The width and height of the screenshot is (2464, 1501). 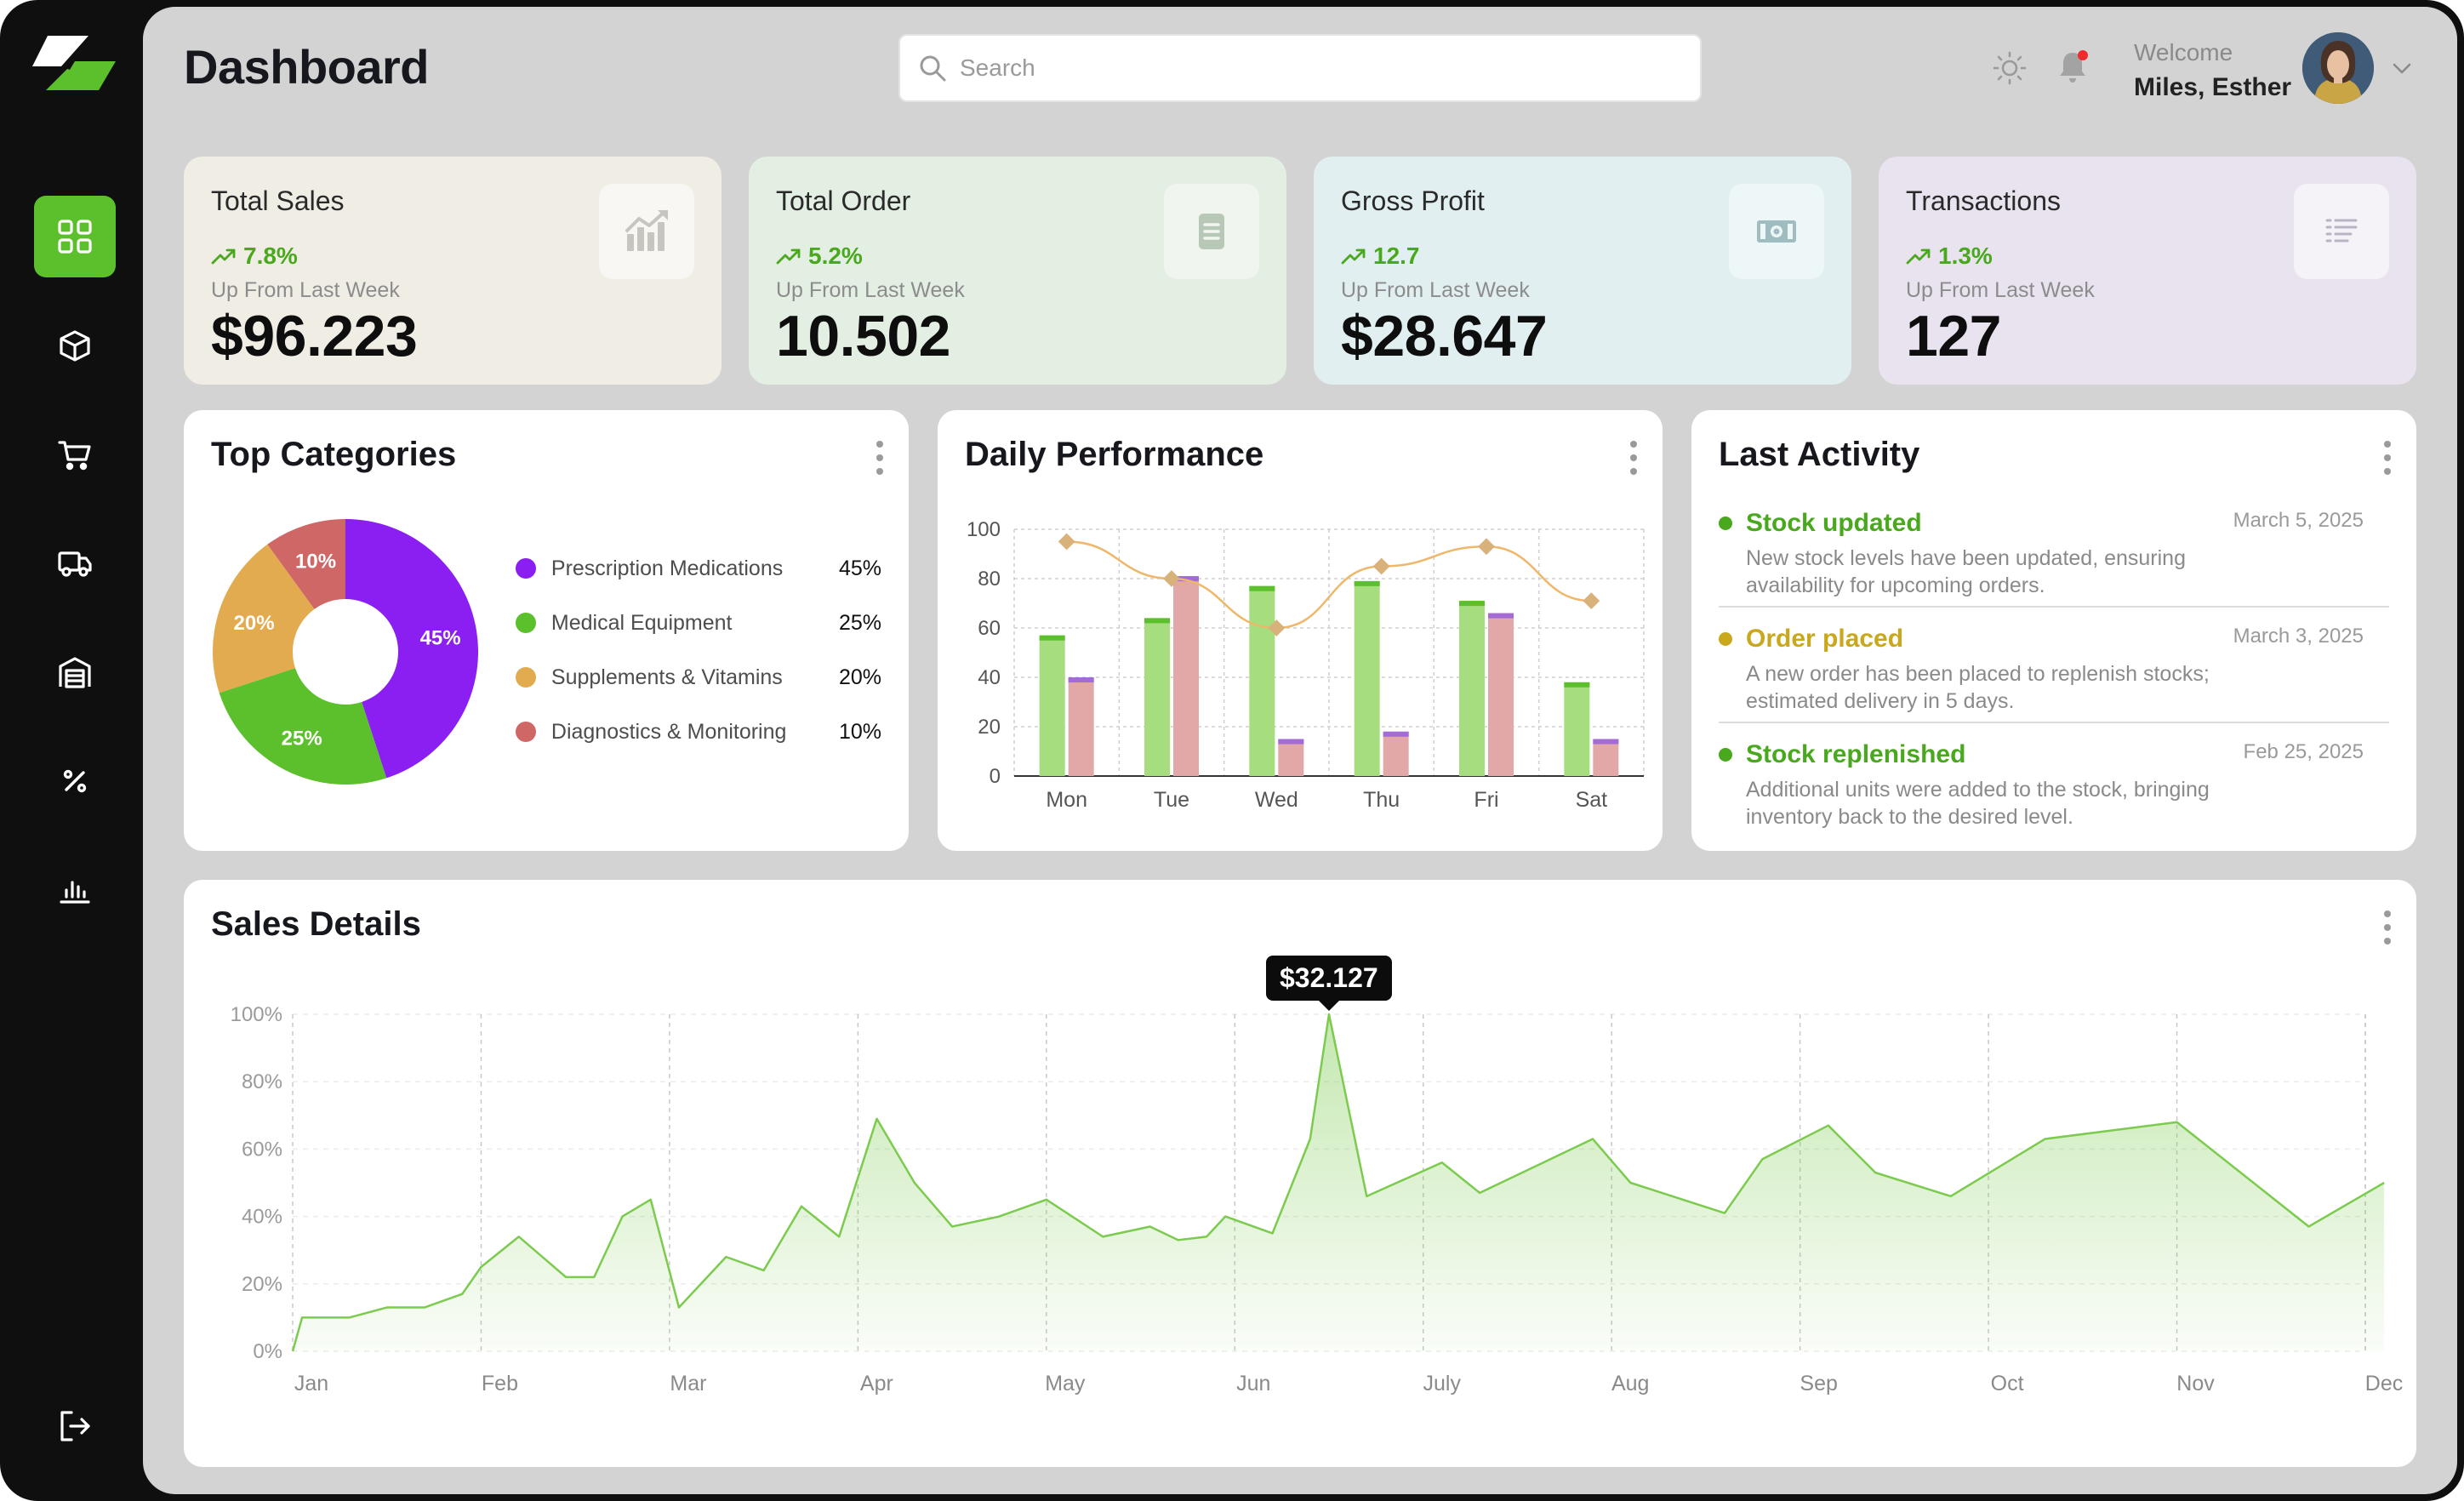 I want to click on card-title: Last Activity, so click(x=1820, y=454).